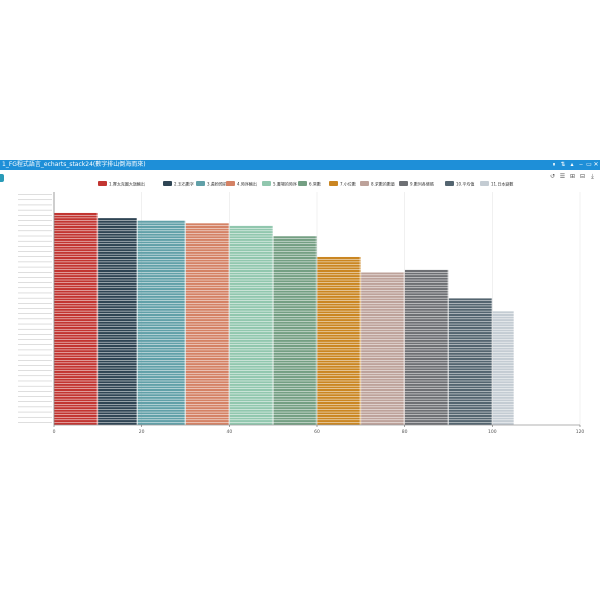 This screenshot has width=600, height=600. What do you see at coordinates (582, 176) in the screenshot?
I see `zoom-reset-icon: ⊟` at bounding box center [582, 176].